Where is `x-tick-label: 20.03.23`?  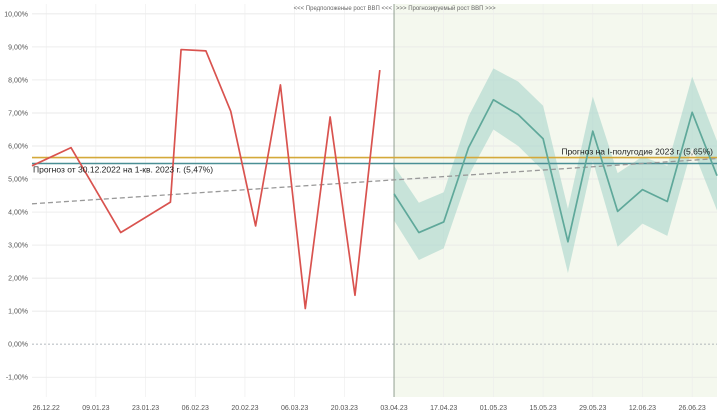
x-tick-label: 20.03.23 is located at coordinates (344, 408).